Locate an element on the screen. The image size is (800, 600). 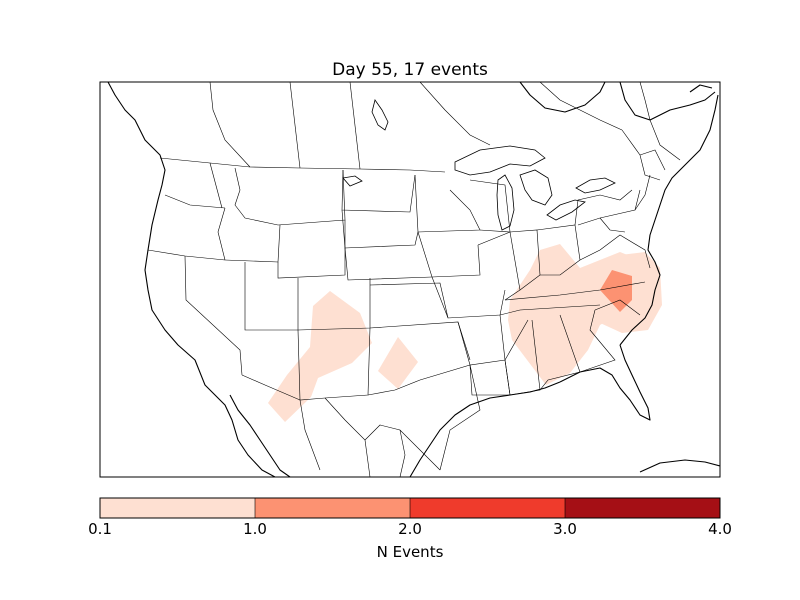
colorbar: 0.1 1.0 2.0 3.0 4.0 N Events is located at coordinates (410, 529).